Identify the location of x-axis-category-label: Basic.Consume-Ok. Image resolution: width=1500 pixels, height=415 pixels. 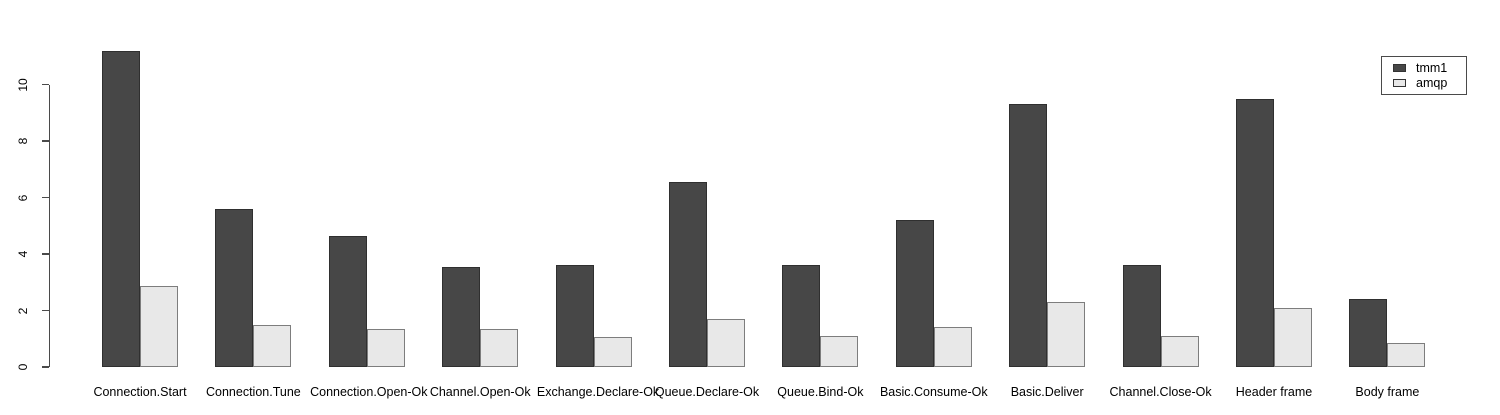
(933, 392).